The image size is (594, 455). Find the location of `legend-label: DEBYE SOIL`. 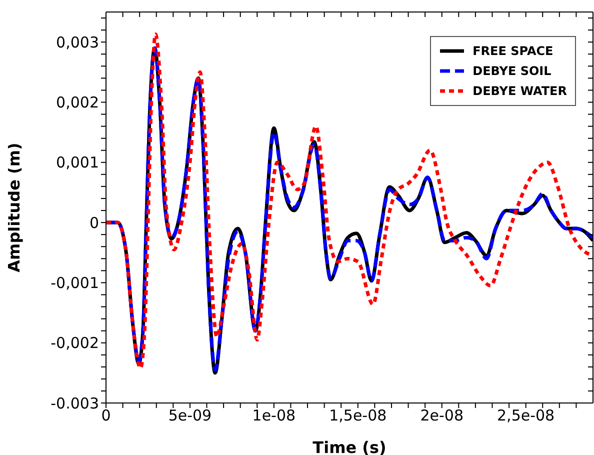

legend-label: DEBYE SOIL is located at coordinates (512, 71).